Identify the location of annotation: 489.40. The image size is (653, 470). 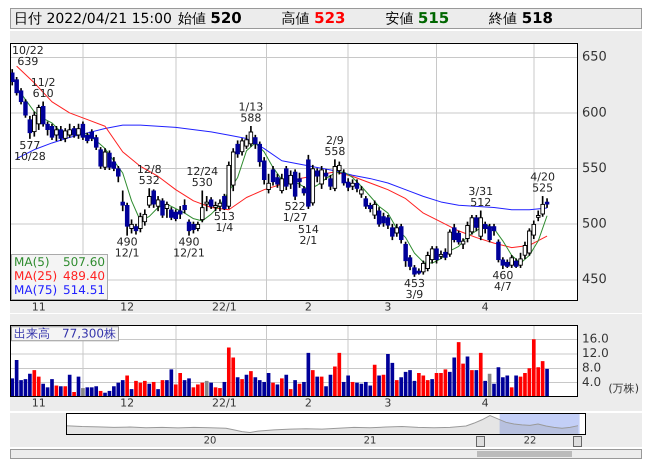
(84, 276).